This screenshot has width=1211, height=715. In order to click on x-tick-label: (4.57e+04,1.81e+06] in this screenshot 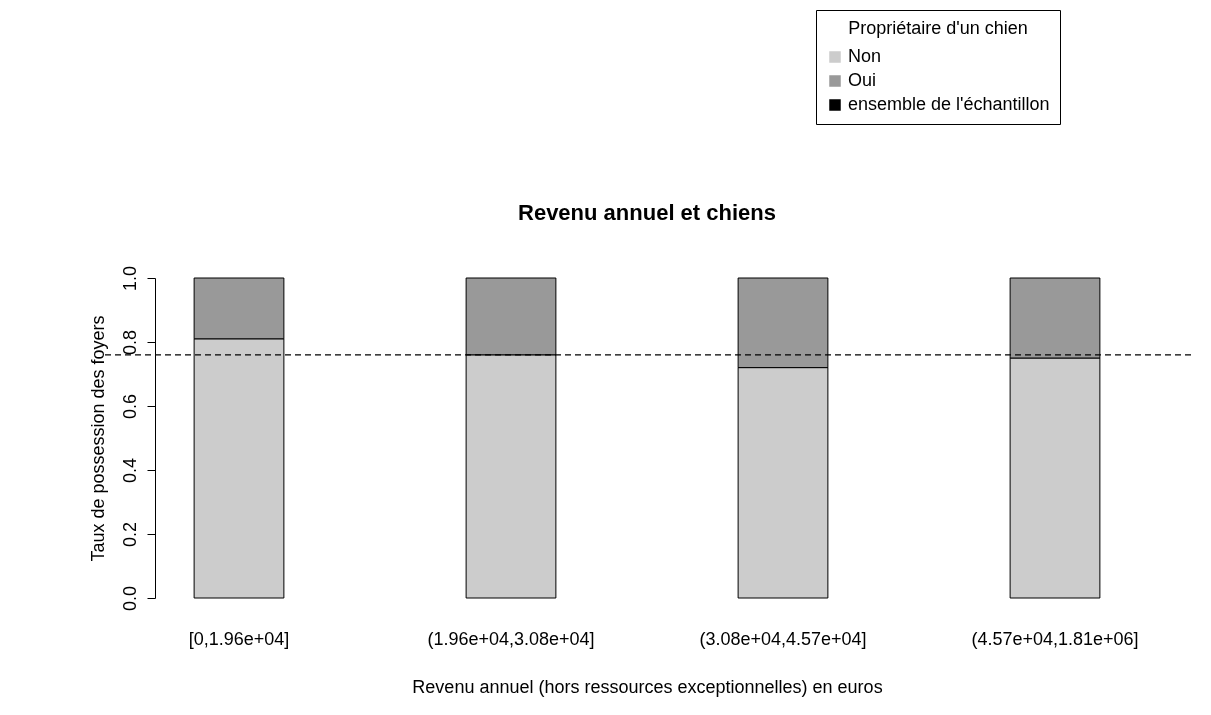, I will do `click(1055, 638)`.